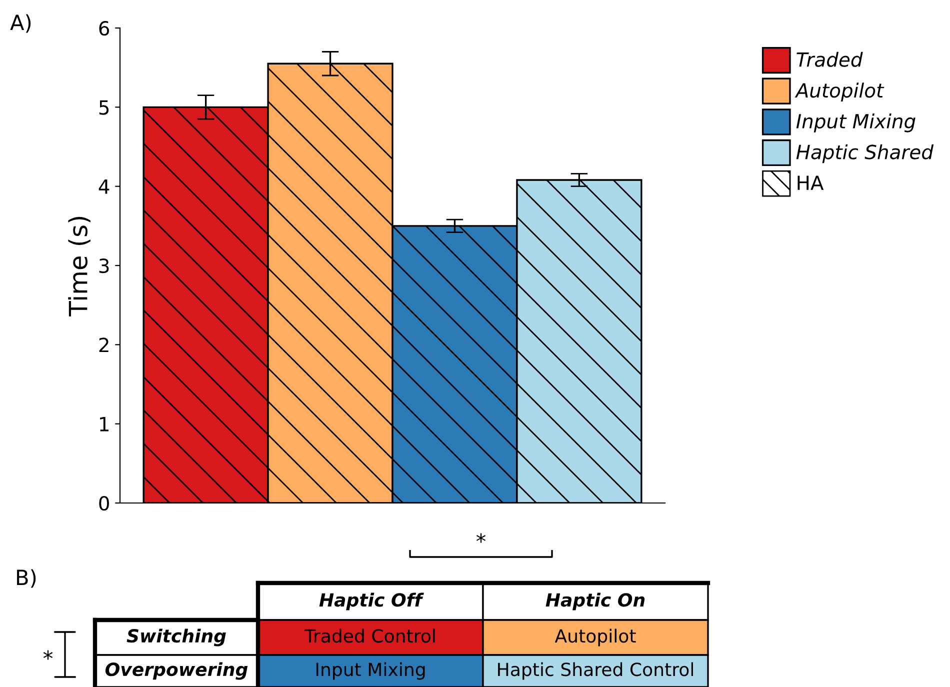 Image resolution: width=950 pixels, height=687 pixels. What do you see at coordinates (370, 671) in the screenshot?
I see `text: Input Mixing` at bounding box center [370, 671].